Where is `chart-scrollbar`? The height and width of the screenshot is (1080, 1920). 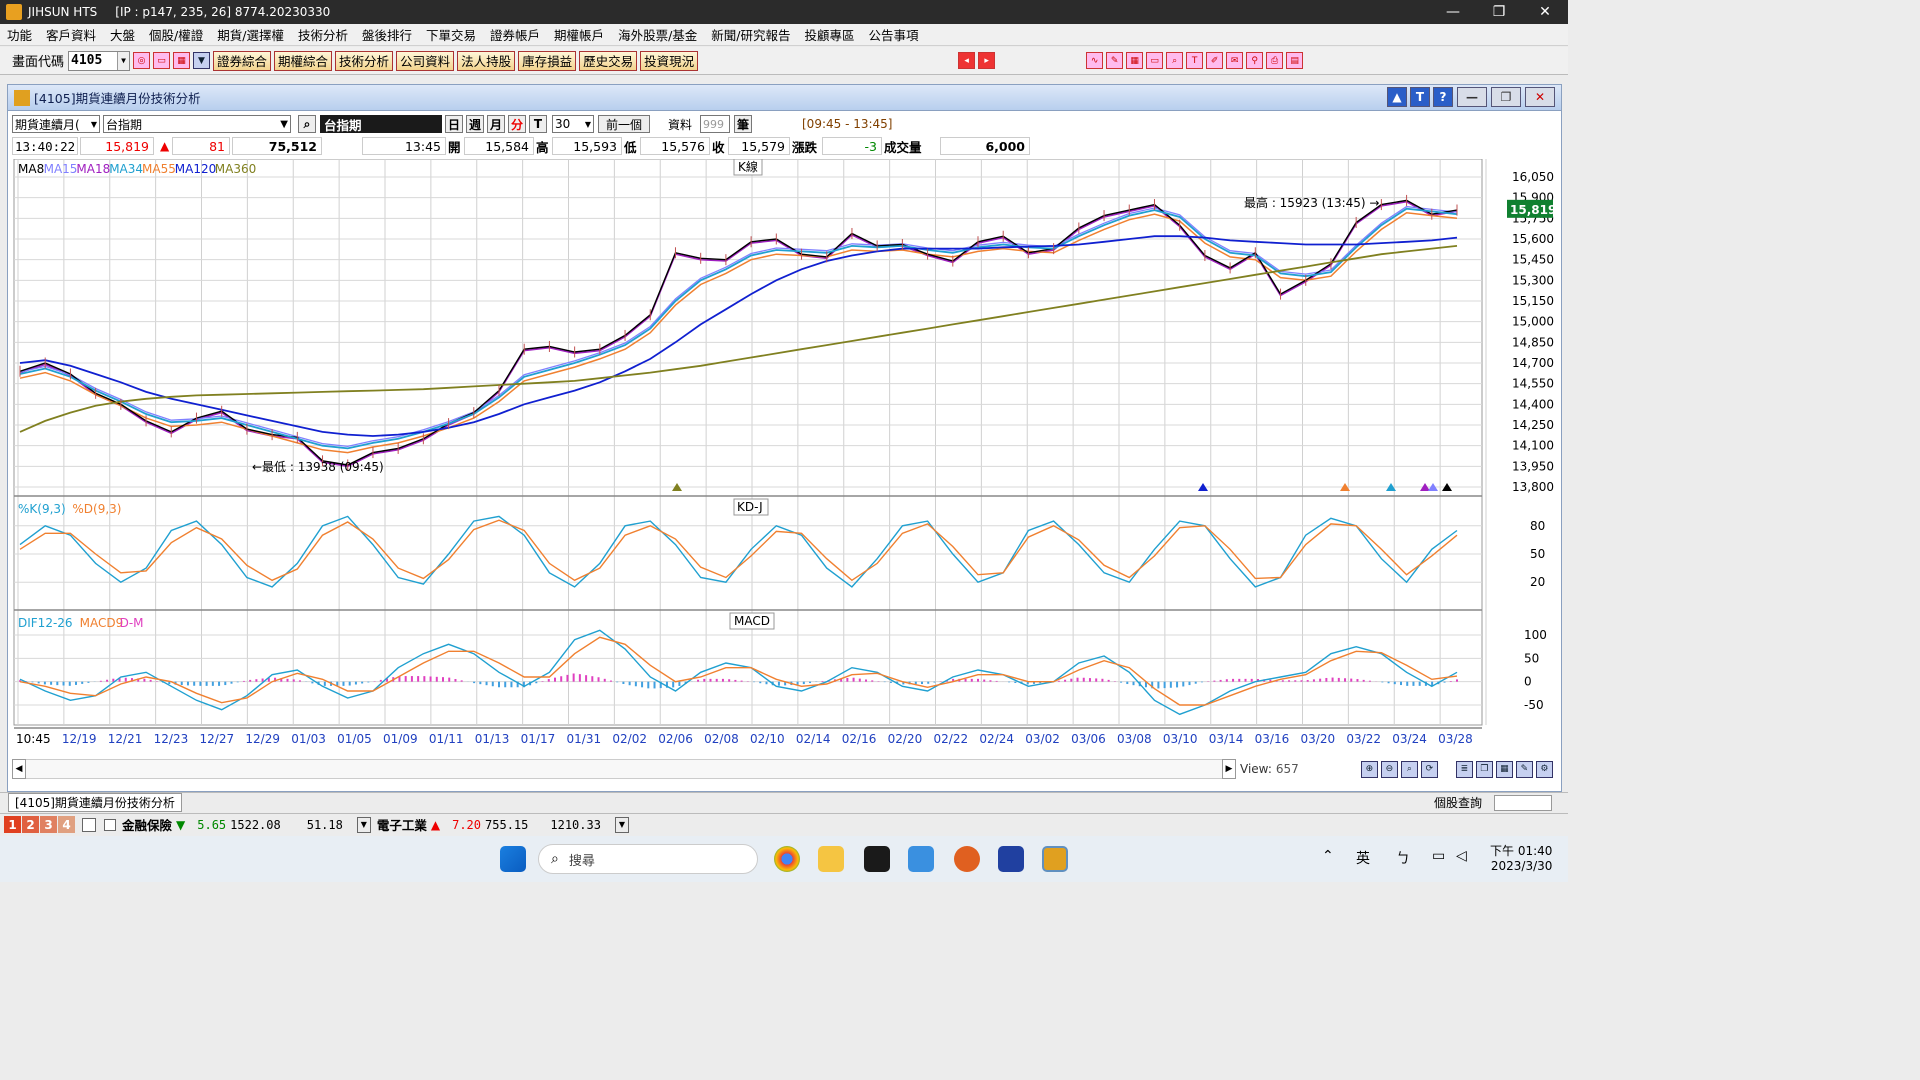 chart-scrollbar is located at coordinates (624, 769).